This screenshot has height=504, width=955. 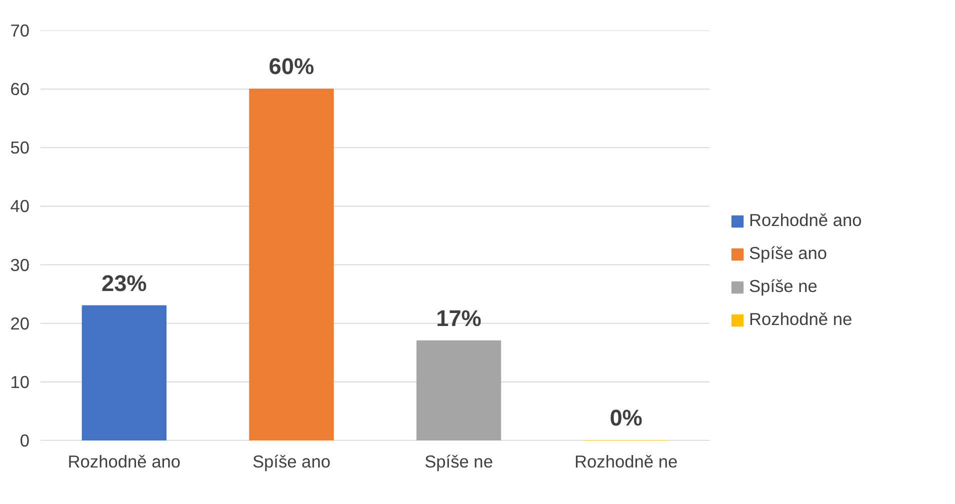 I want to click on data-label: 23%, so click(x=124, y=283).